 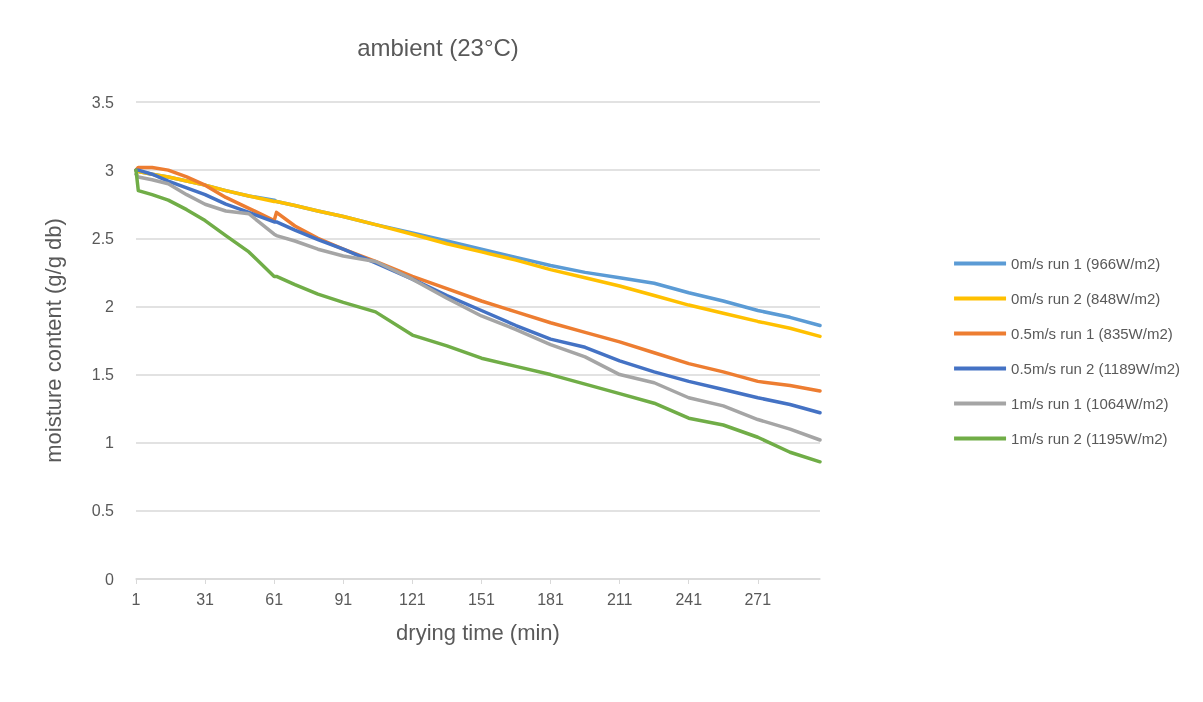 I want to click on x-tick-label: 61, so click(x=274, y=599).